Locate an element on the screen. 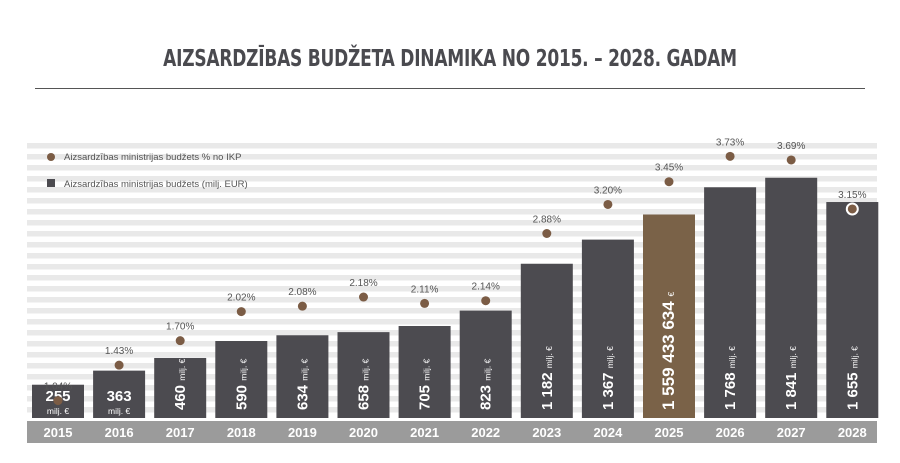 The height and width of the screenshot is (463, 900). x-tick-label: 2016 is located at coordinates (119, 432).